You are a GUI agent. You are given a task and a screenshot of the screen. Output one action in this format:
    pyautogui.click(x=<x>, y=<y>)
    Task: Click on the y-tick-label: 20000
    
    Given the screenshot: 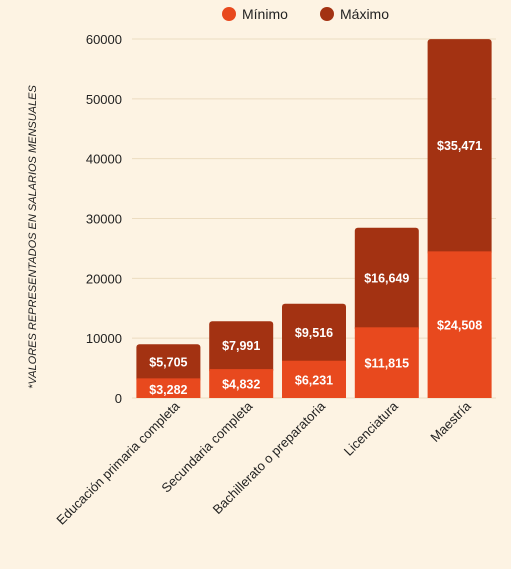 What is the action you would take?
    pyautogui.click(x=104, y=278)
    